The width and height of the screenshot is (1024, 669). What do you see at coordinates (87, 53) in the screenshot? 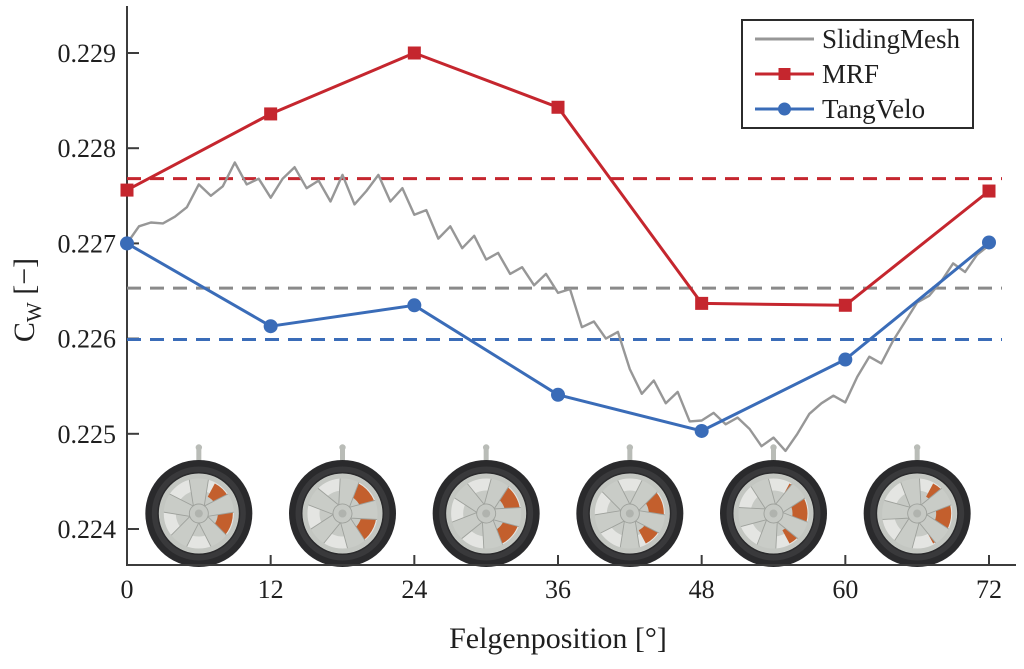
I see `y-tick-label: 0.229` at bounding box center [87, 53].